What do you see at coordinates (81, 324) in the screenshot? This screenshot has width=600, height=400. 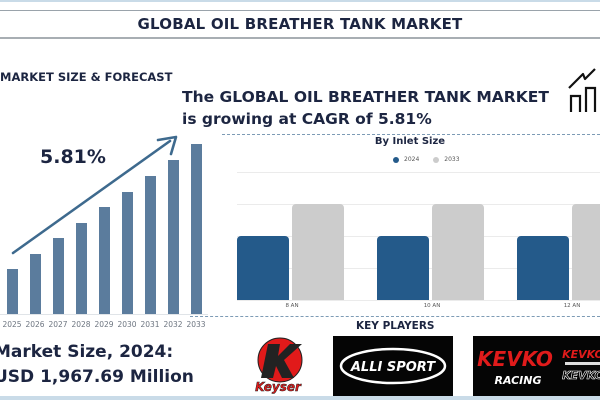 I see `forecast-year-label: 2028` at bounding box center [81, 324].